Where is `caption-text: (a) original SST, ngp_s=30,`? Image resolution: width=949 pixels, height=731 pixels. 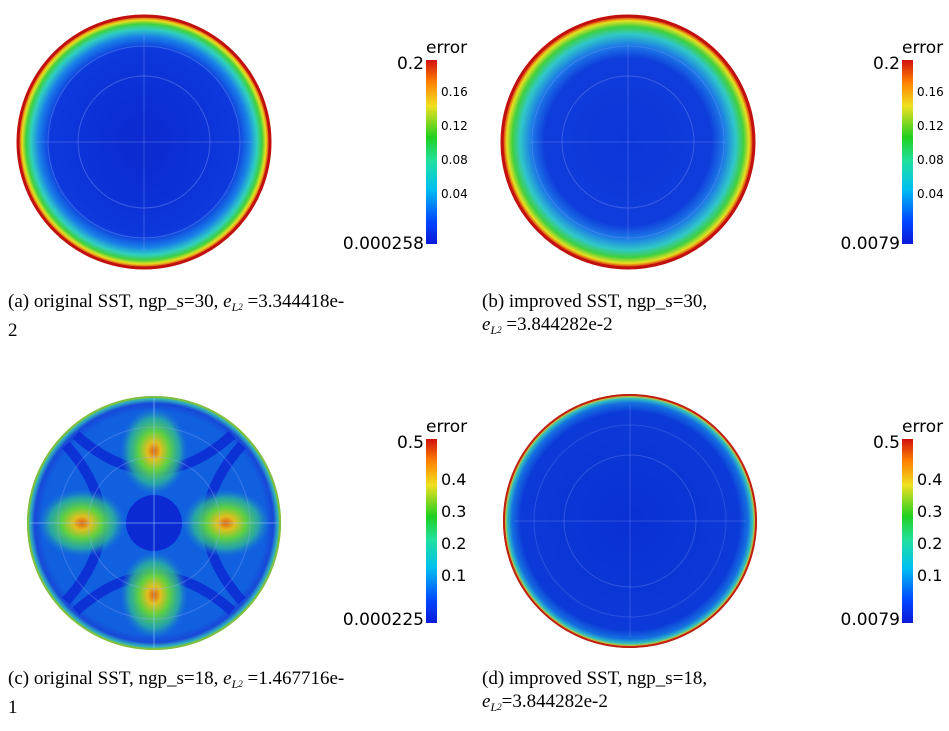
caption-text: (a) original SST, ngp_s=30, is located at coordinates (116, 301).